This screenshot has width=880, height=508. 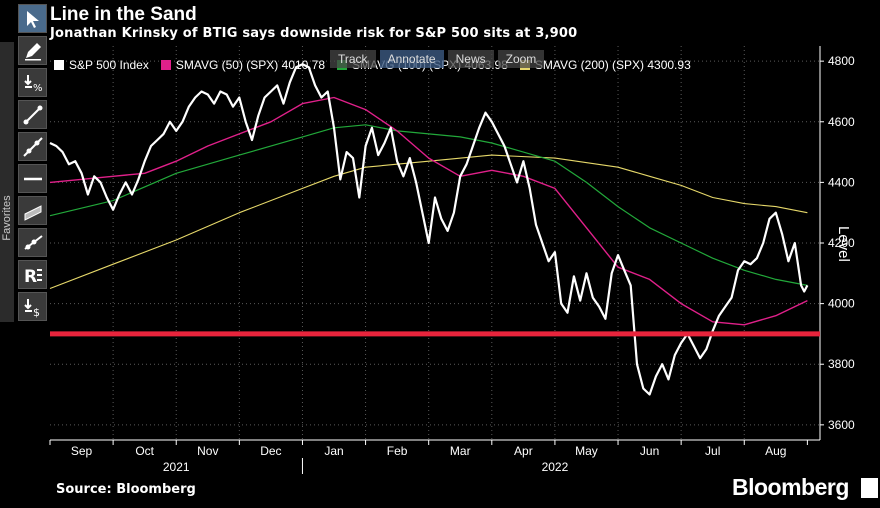 I want to click on y-tick-label: 4200, so click(x=841, y=243).